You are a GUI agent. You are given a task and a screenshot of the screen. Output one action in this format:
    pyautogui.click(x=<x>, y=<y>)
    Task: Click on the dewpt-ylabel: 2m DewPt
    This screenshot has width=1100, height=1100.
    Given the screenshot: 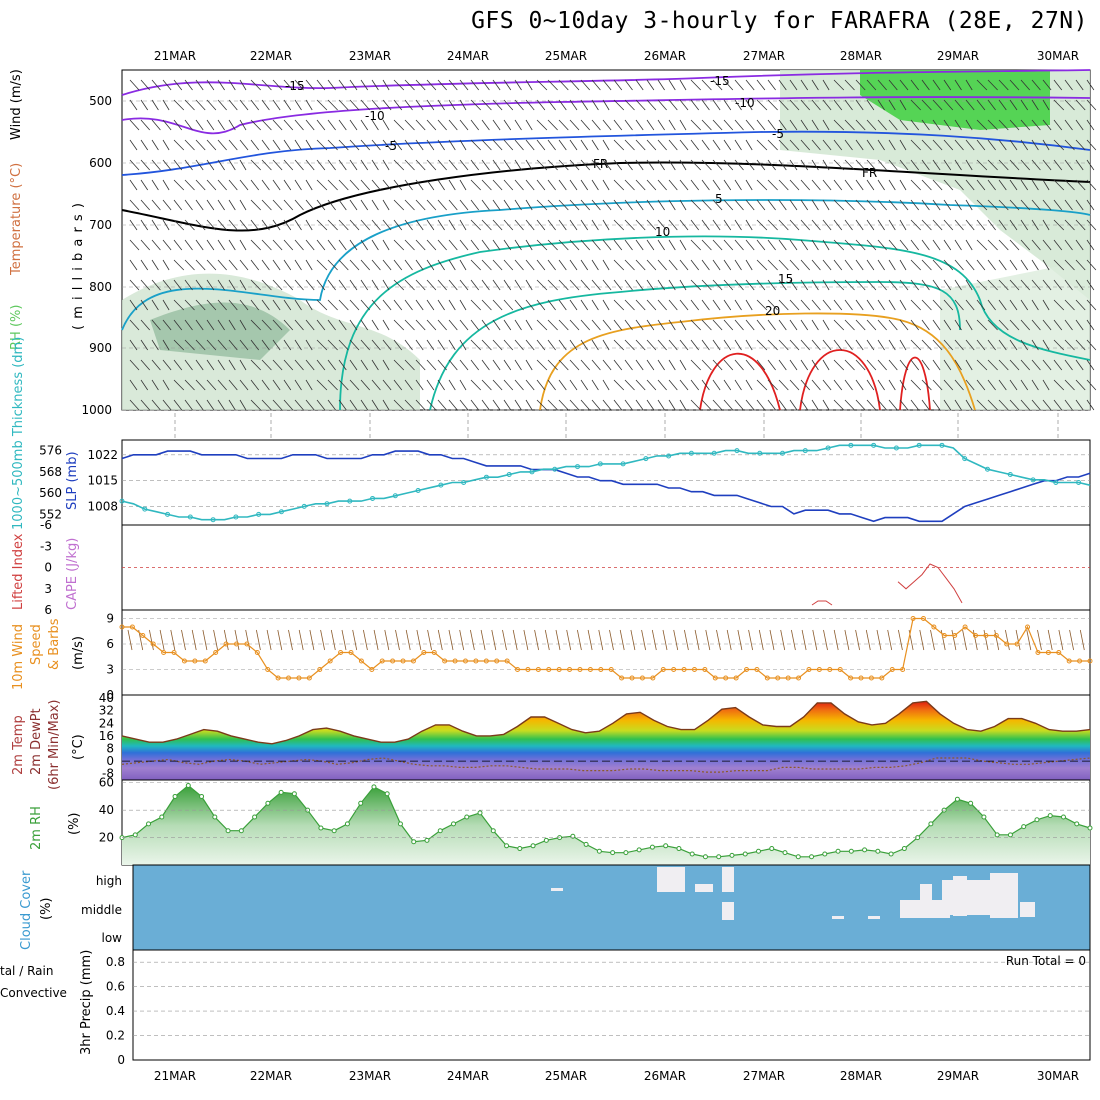 What is the action you would take?
    pyautogui.click(x=36, y=741)
    